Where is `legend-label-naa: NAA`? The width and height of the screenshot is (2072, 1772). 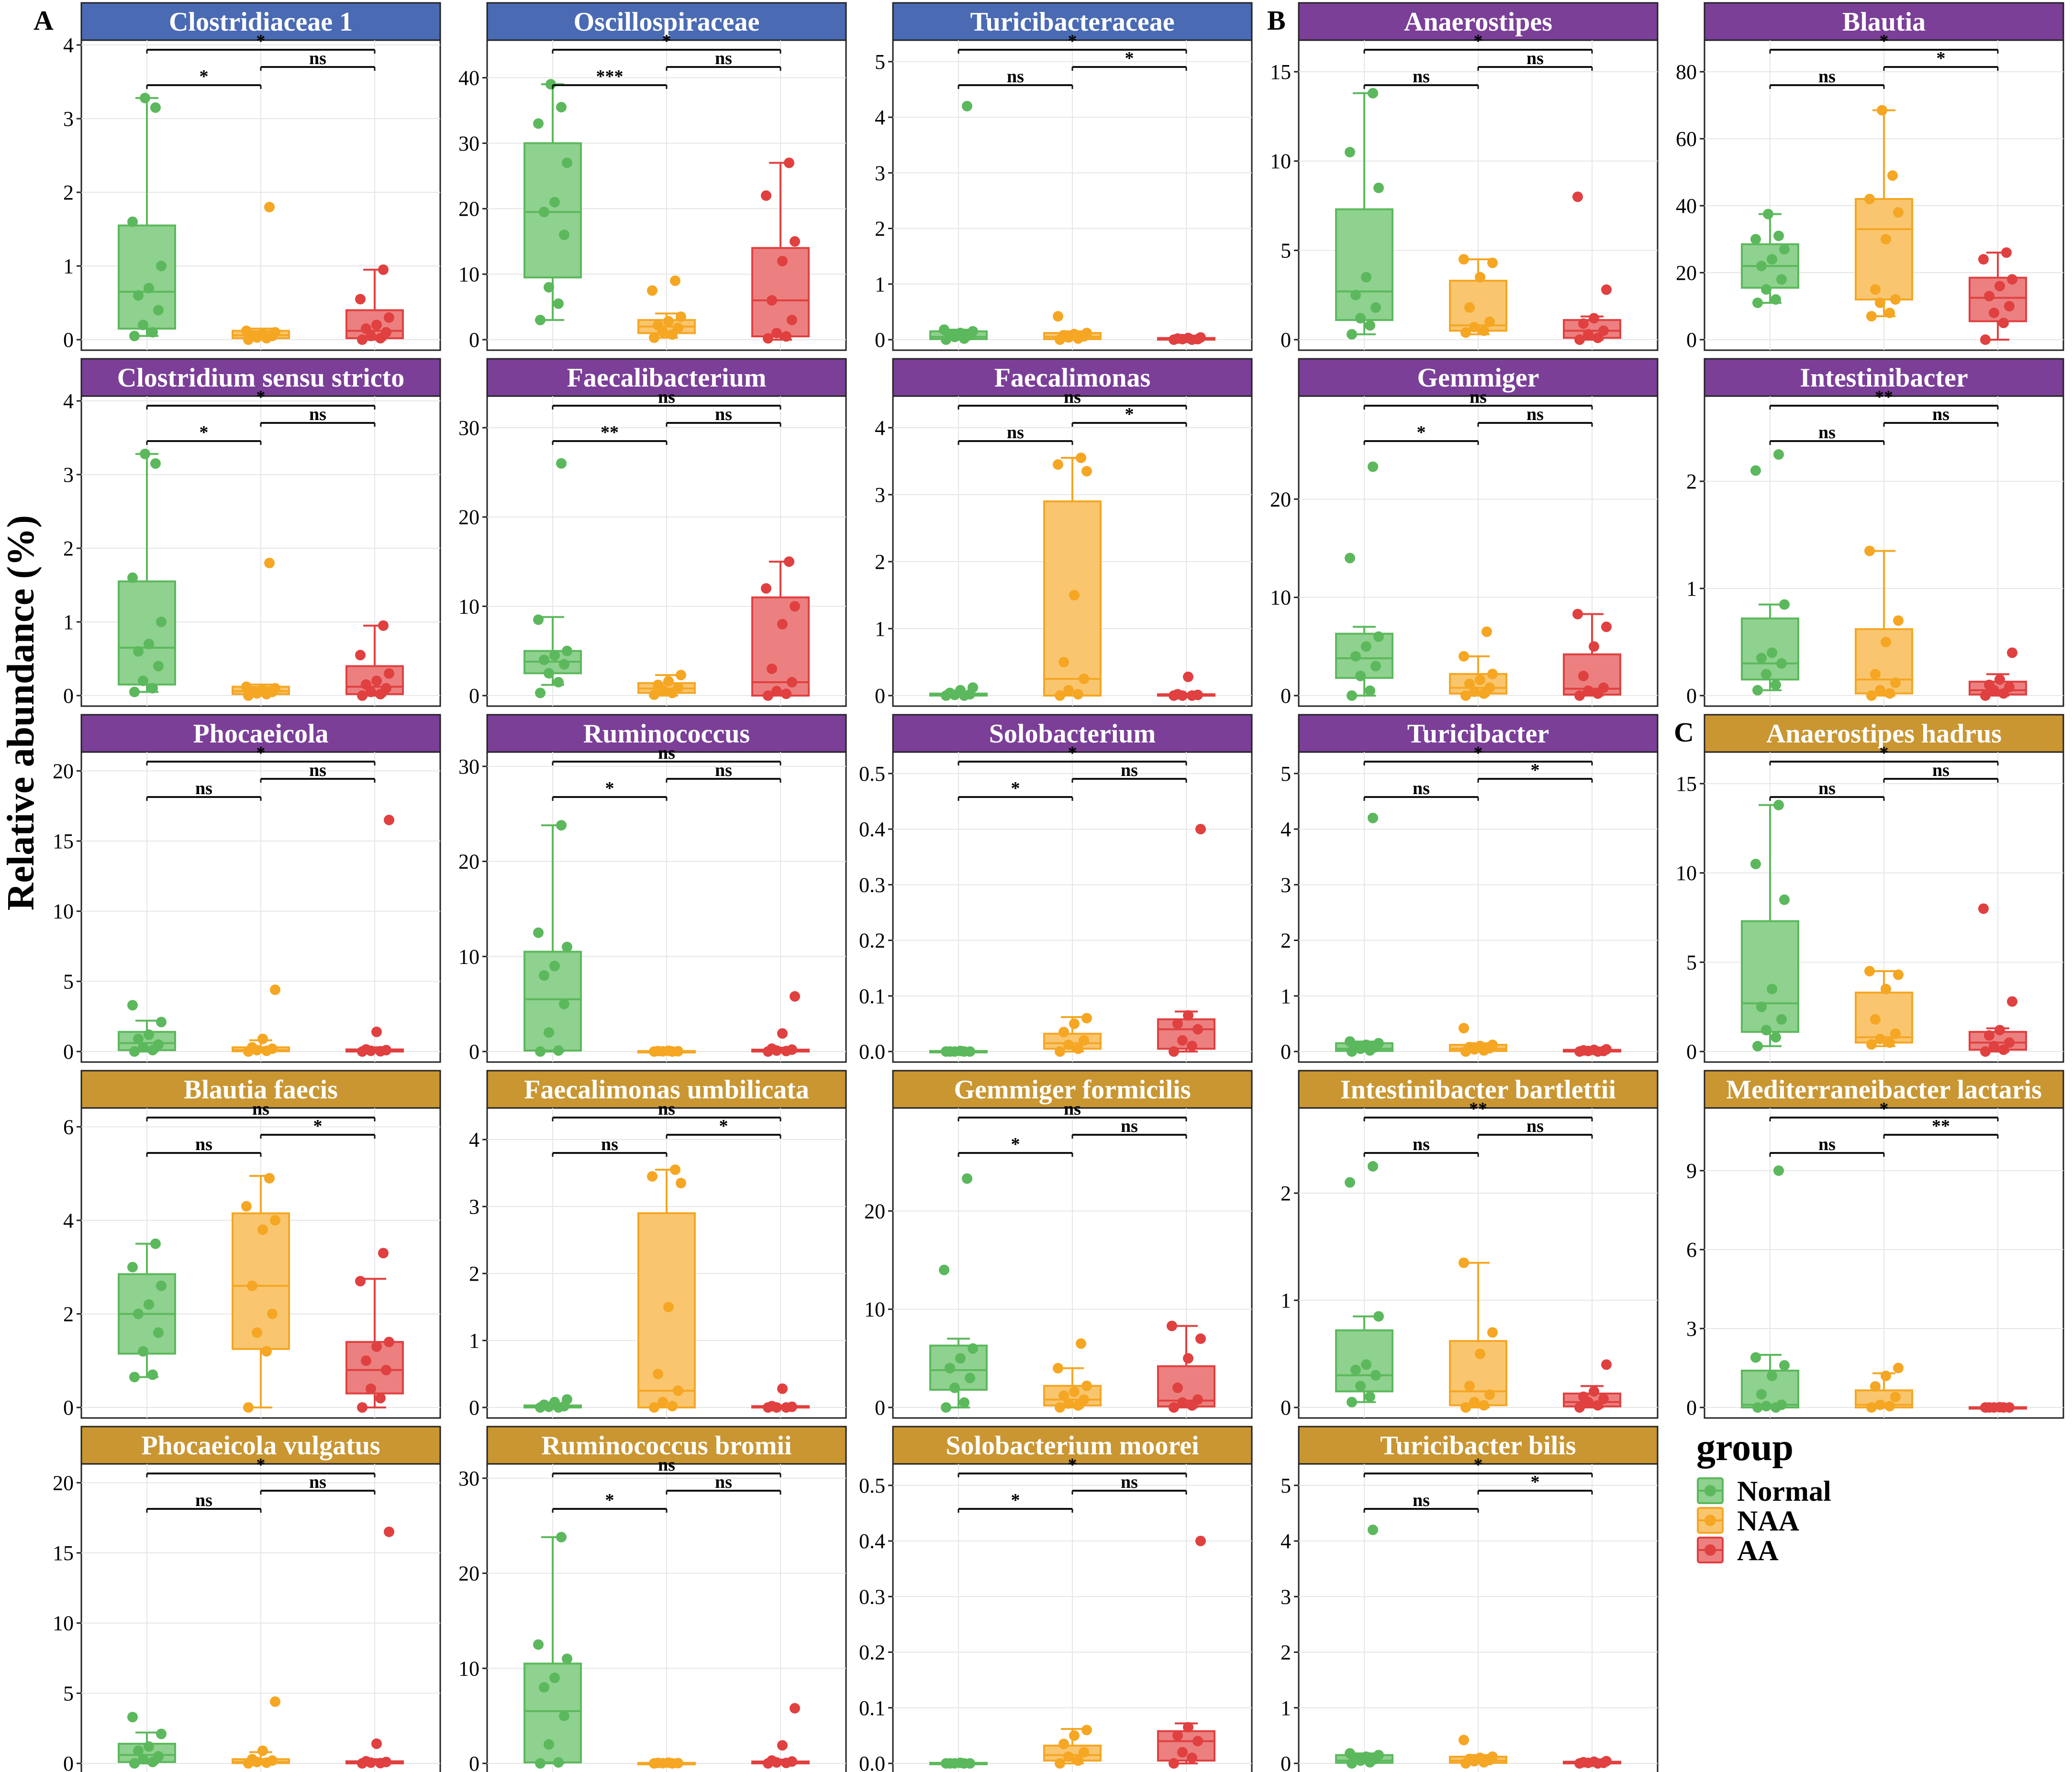 legend-label-naa: NAA is located at coordinates (1768, 1521).